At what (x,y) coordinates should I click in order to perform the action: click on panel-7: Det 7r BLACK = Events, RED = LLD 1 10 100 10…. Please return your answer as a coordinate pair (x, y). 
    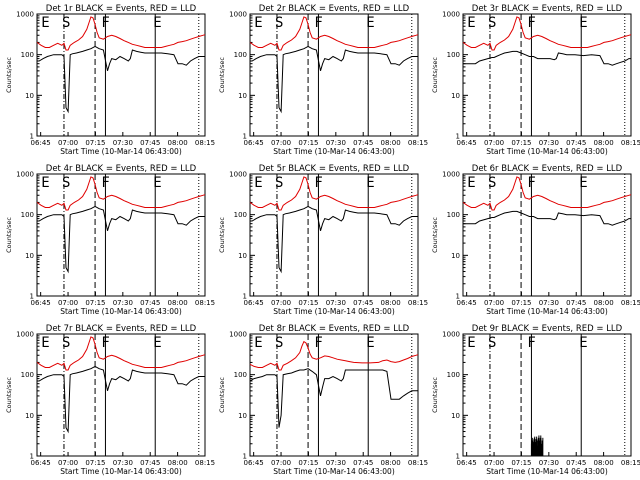
    Looking at the image, I should click on (110, 400).